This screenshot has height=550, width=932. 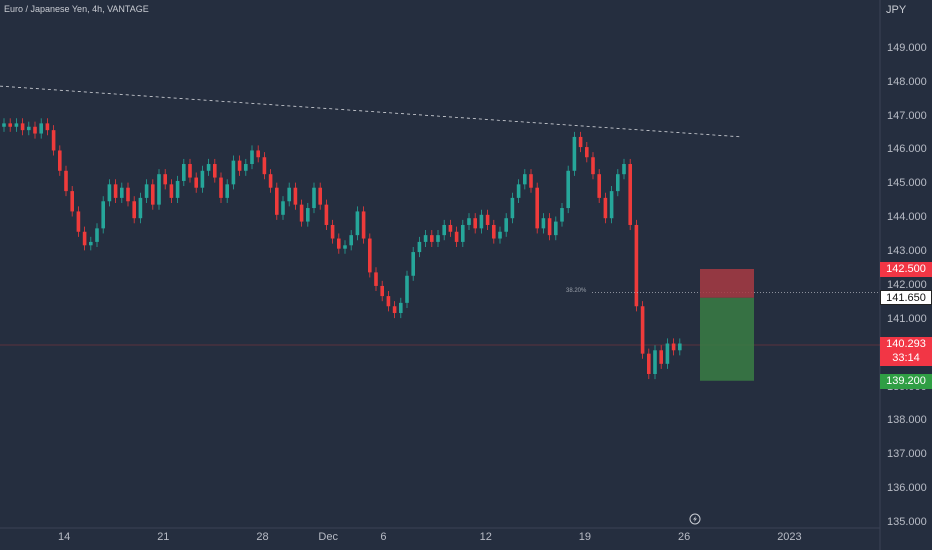 What do you see at coordinates (727, 283) in the screenshot?
I see `stop-loss-zone` at bounding box center [727, 283].